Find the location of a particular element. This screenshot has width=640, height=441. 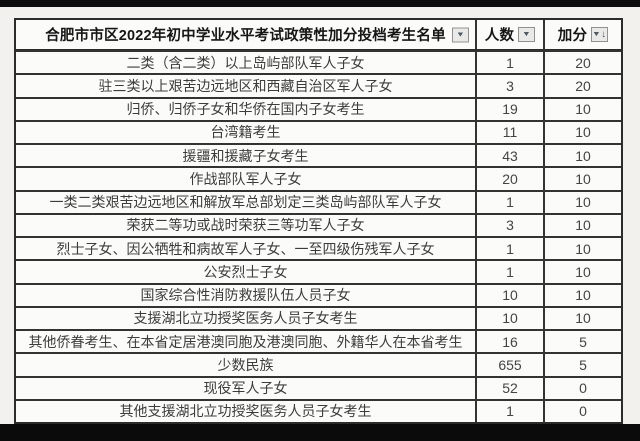

table-row: 少数民族 655 5 is located at coordinates (318, 364).